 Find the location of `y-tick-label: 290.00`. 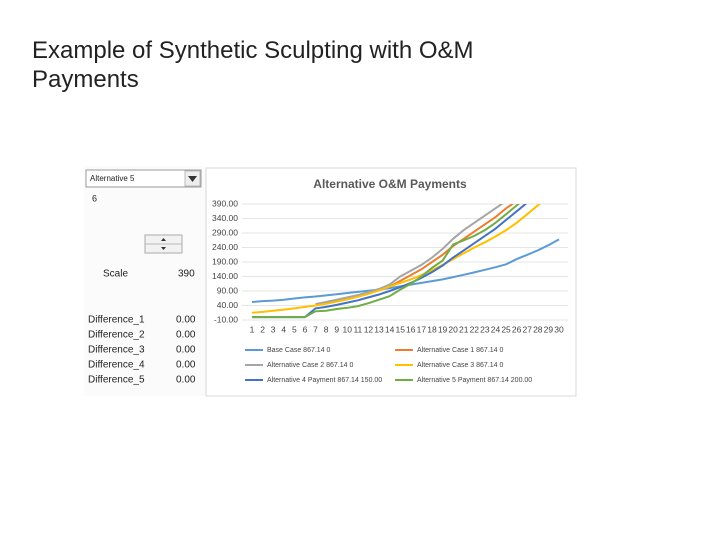

y-tick-label: 290.00 is located at coordinates (225, 232).